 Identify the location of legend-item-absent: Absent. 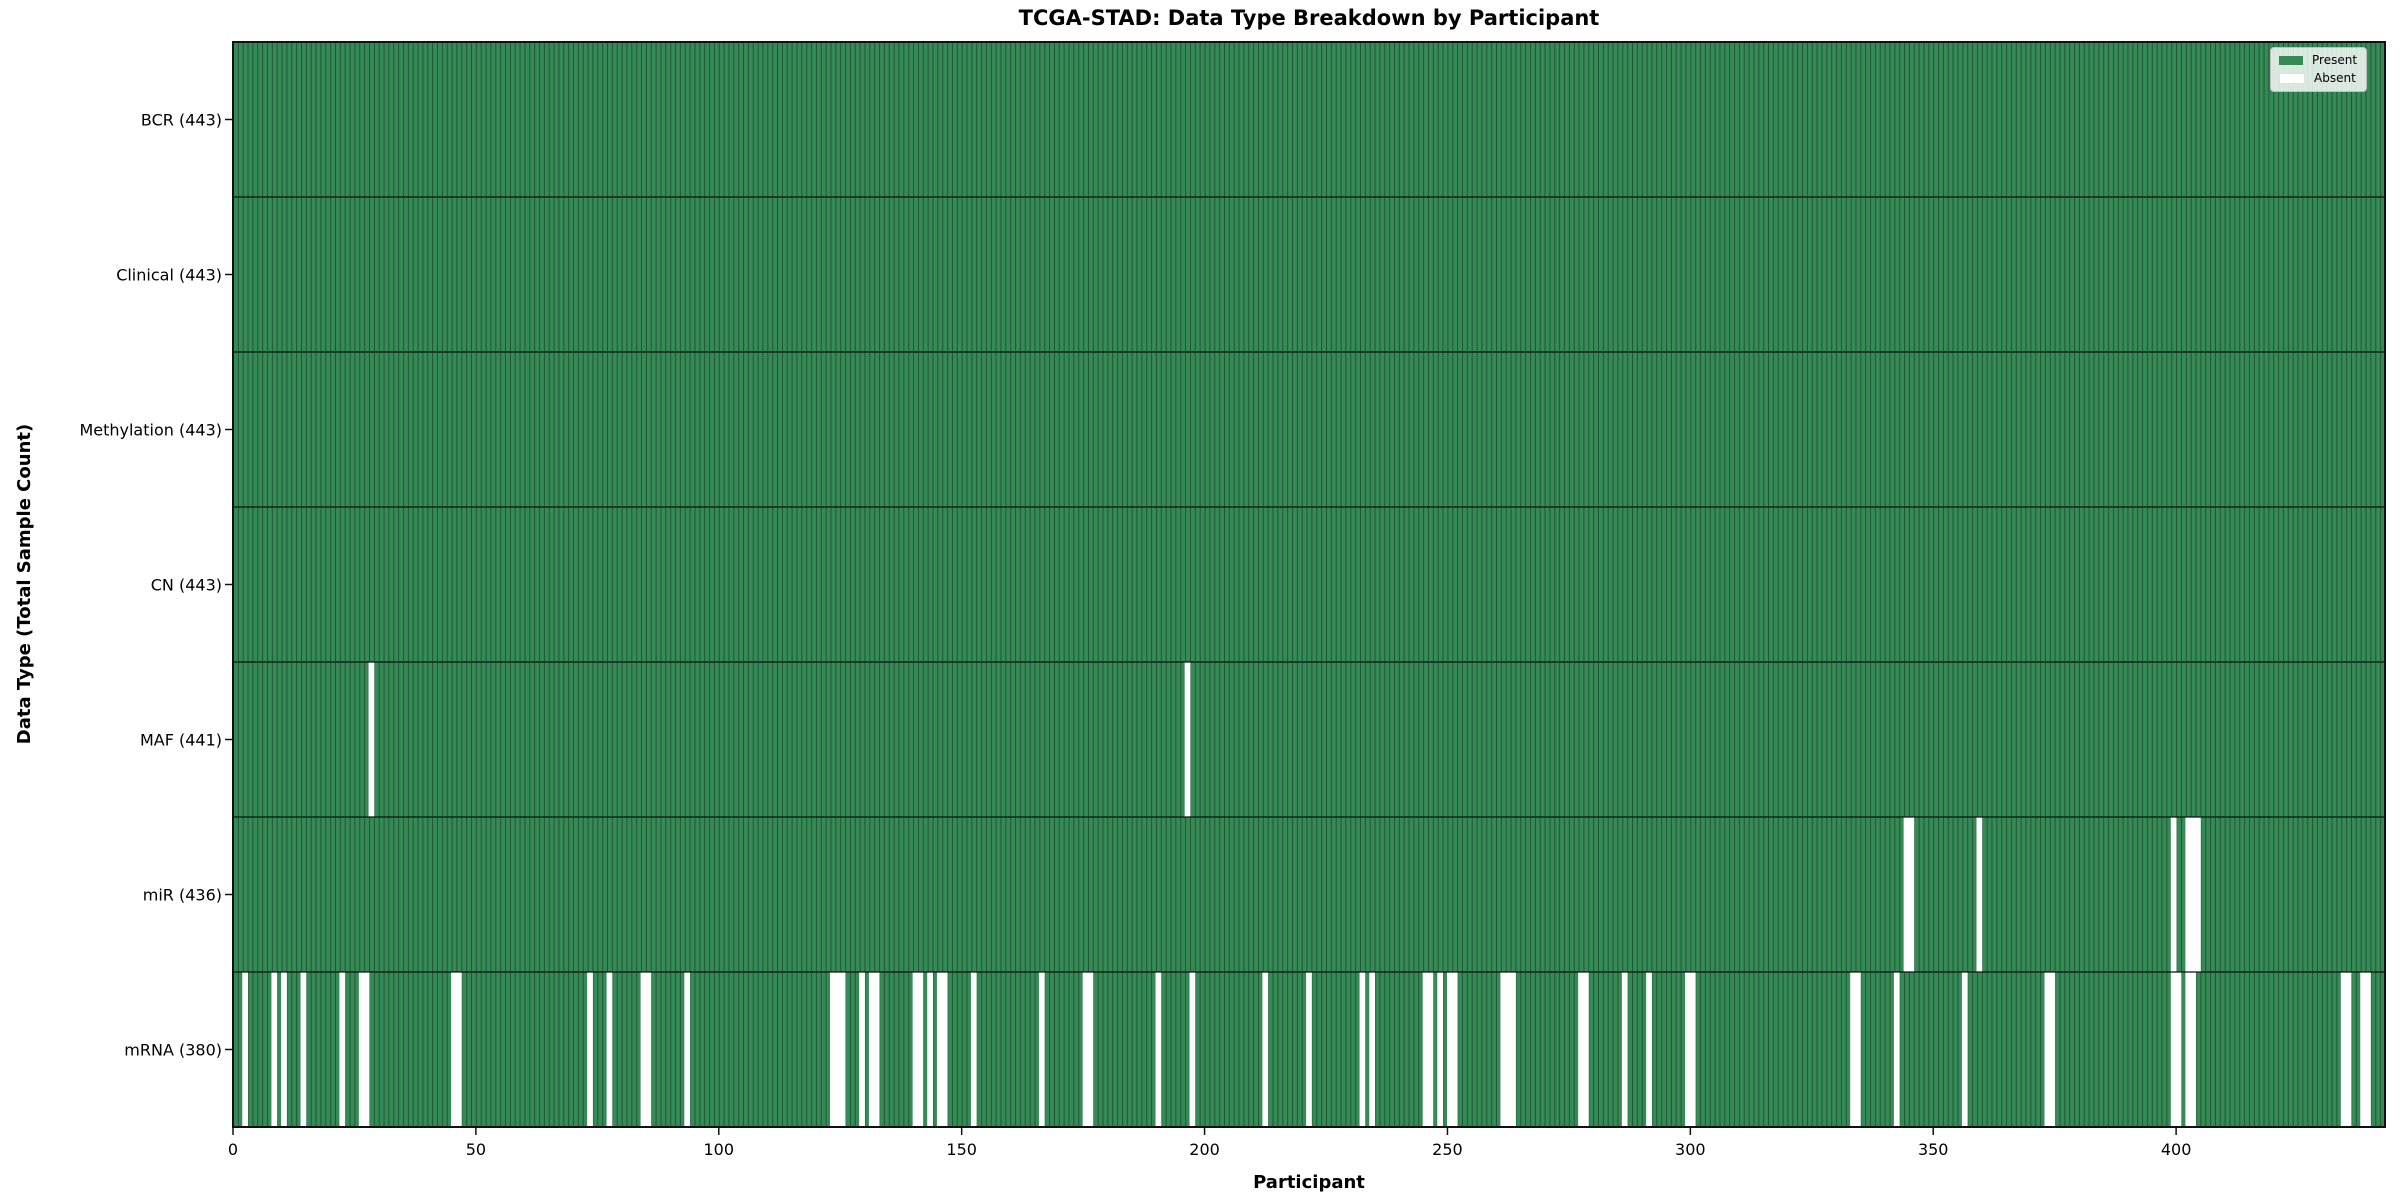
(2318, 78).